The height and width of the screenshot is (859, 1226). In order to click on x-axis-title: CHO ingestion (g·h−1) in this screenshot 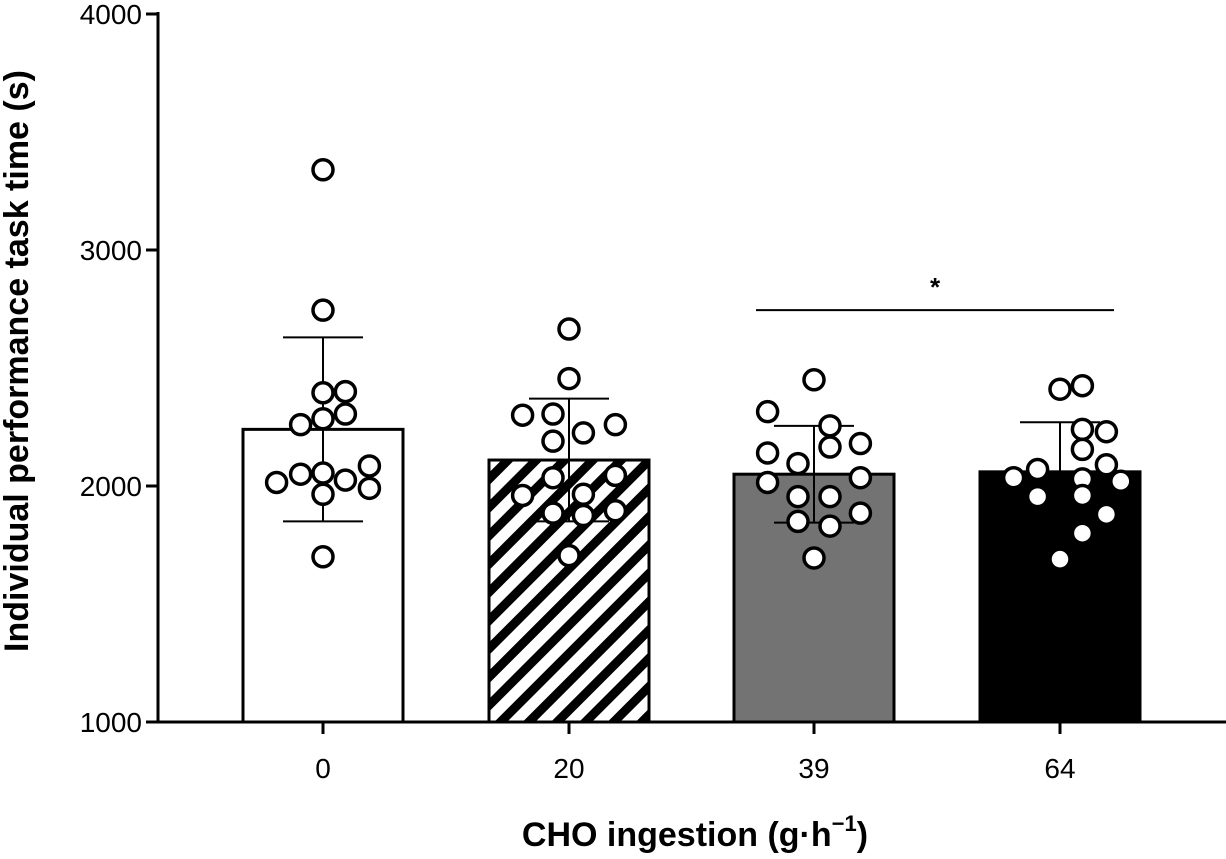, I will do `click(695, 832)`.